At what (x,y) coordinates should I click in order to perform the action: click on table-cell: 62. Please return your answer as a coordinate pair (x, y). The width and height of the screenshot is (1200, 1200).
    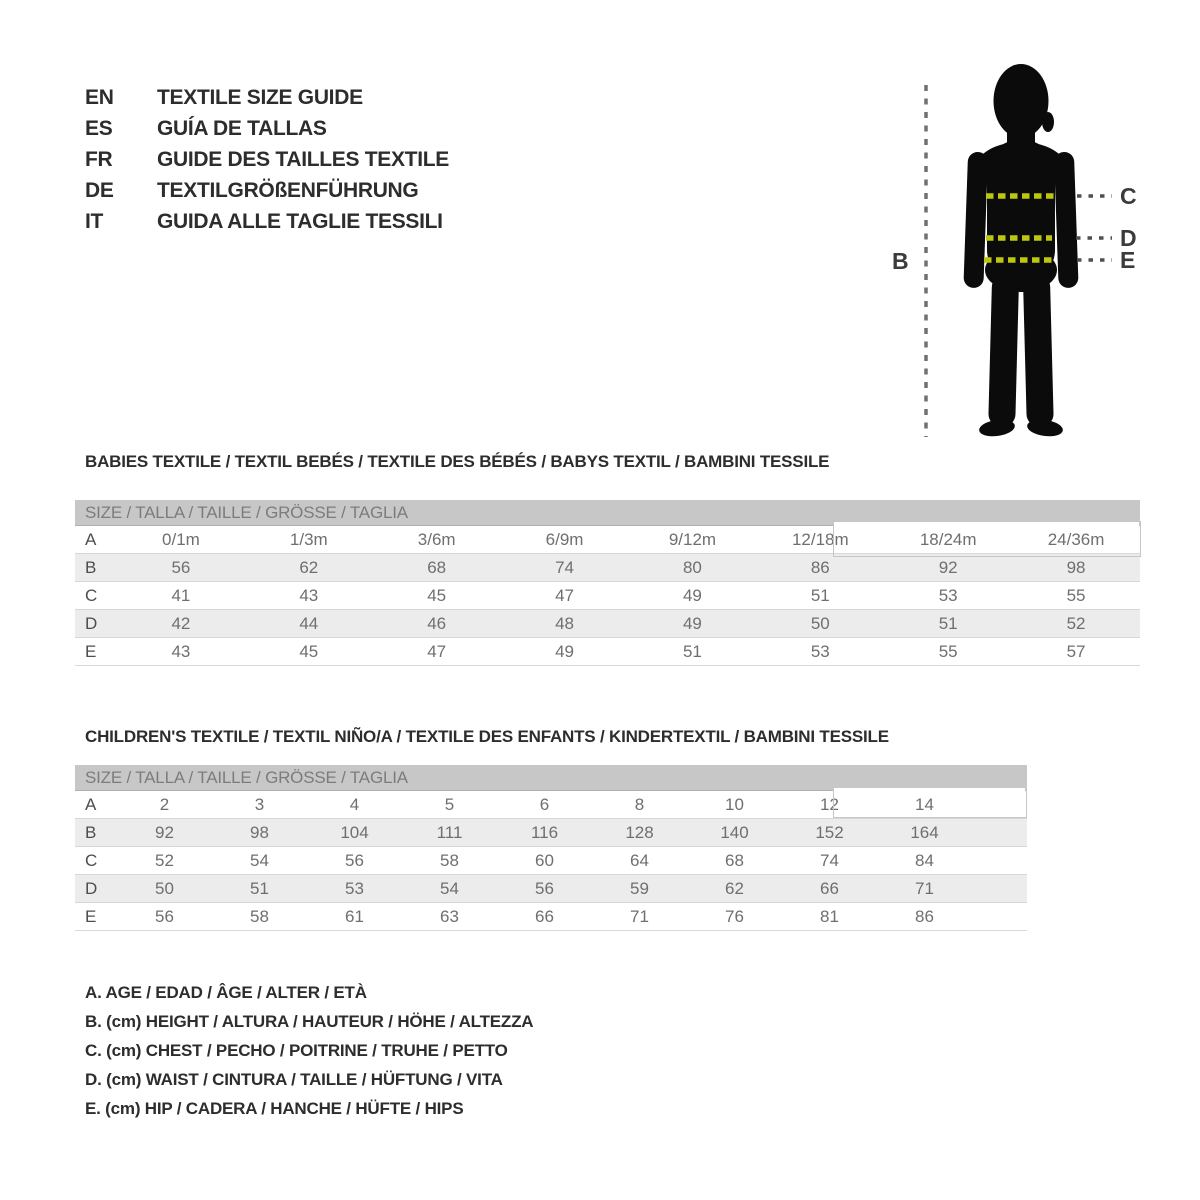
    Looking at the image, I should click on (309, 567).